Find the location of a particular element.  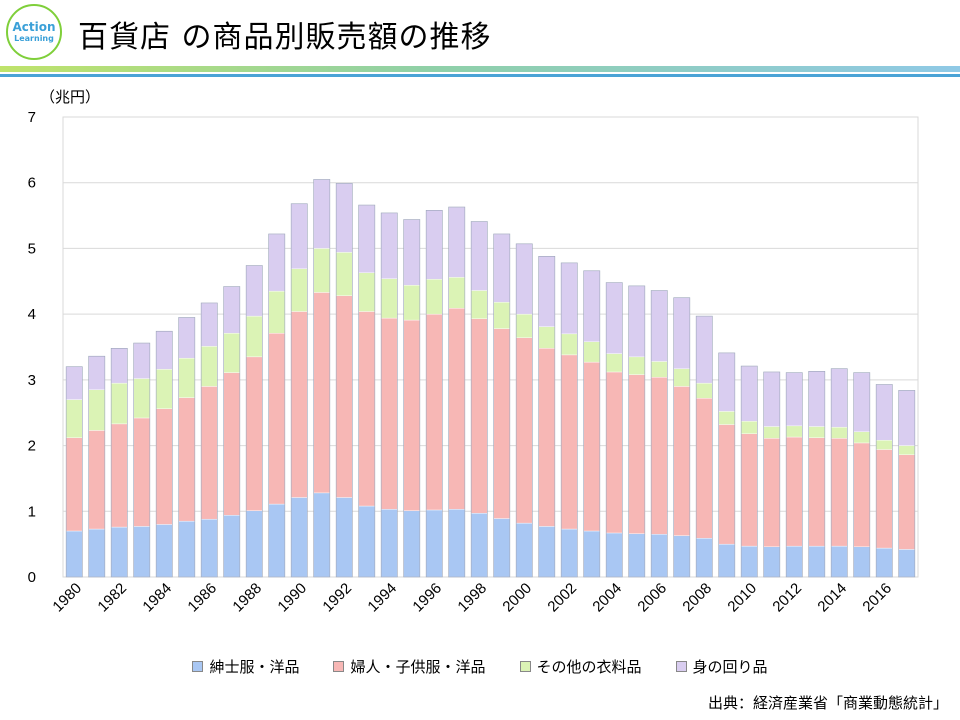

bar-segment-womens-1994 is located at coordinates (389, 413).